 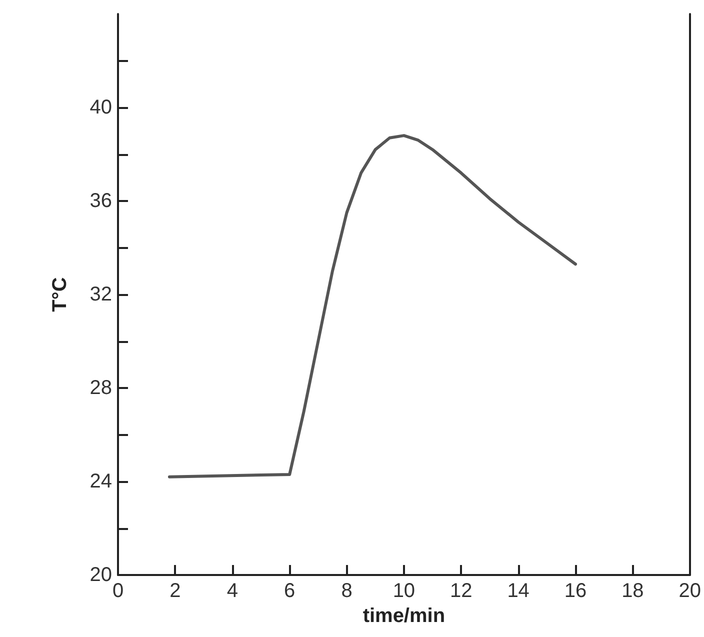 I want to click on x-tick-label: 14, so click(x=518, y=591).